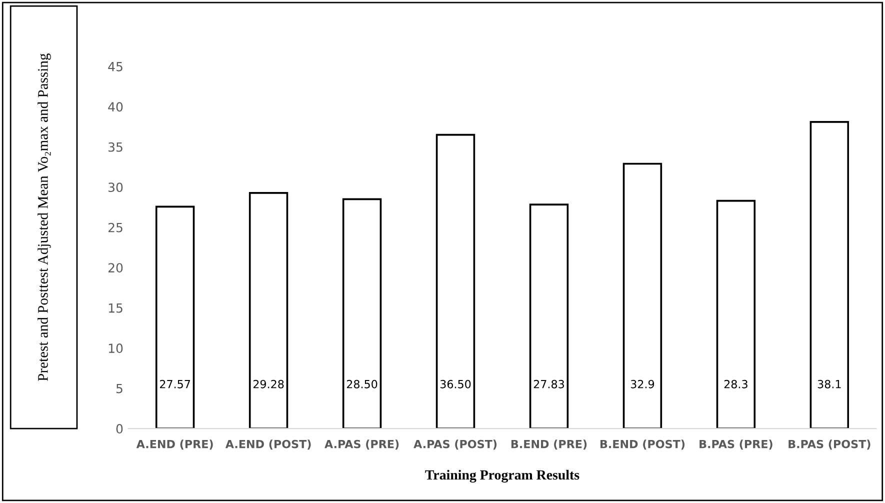 This screenshot has width=885, height=503. I want to click on x-tick-label: A.PAS (POST), so click(455, 445).